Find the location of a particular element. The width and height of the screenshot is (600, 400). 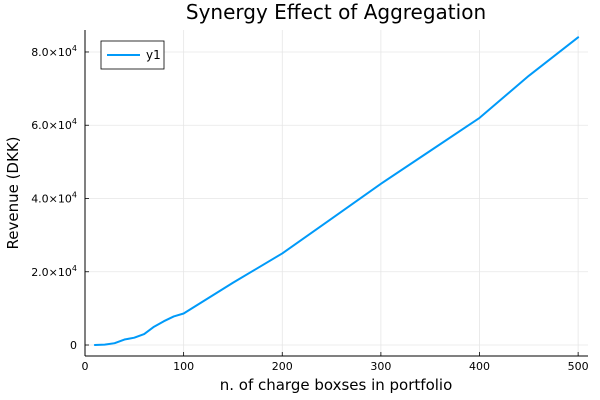

y-tick-label: 2.0×10⁴ is located at coordinates (54, 271).